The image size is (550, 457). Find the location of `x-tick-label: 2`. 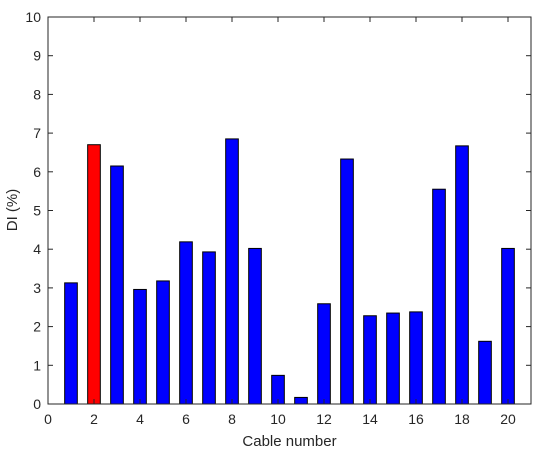

x-tick-label: 2 is located at coordinates (94, 419).